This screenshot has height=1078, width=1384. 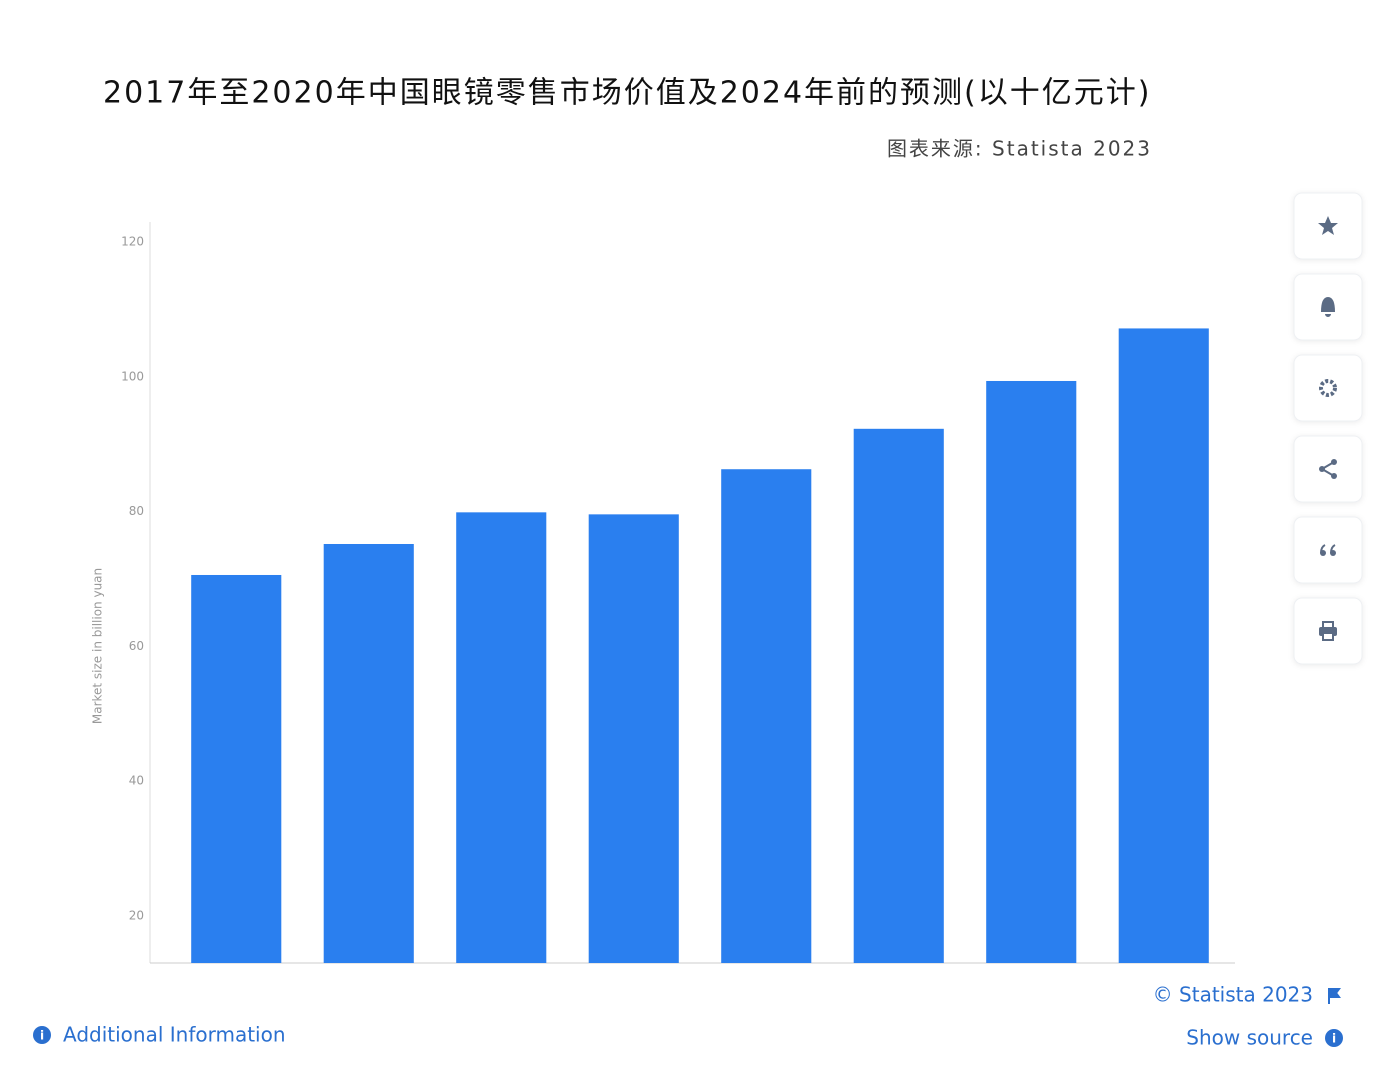 I want to click on bell-icon, so click(x=1328, y=307).